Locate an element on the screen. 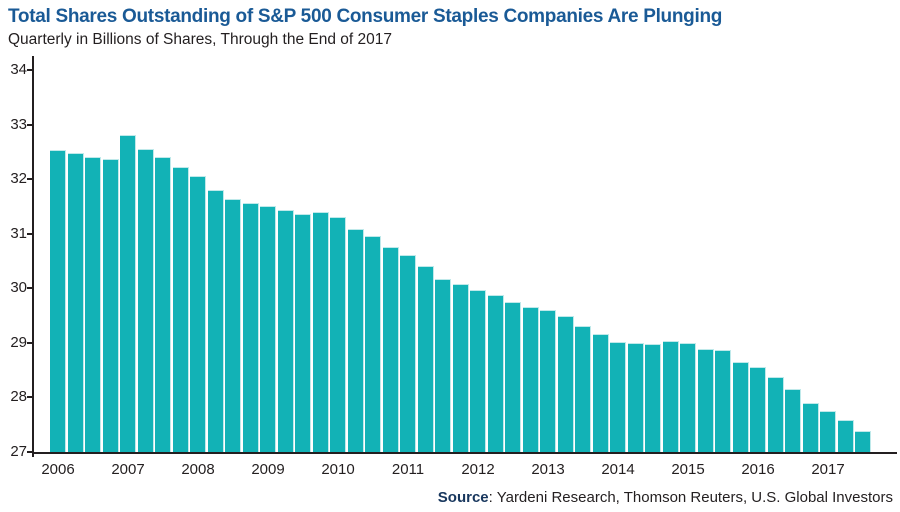 The image size is (900, 512). x-tick-label: 2015 is located at coordinates (688, 469).